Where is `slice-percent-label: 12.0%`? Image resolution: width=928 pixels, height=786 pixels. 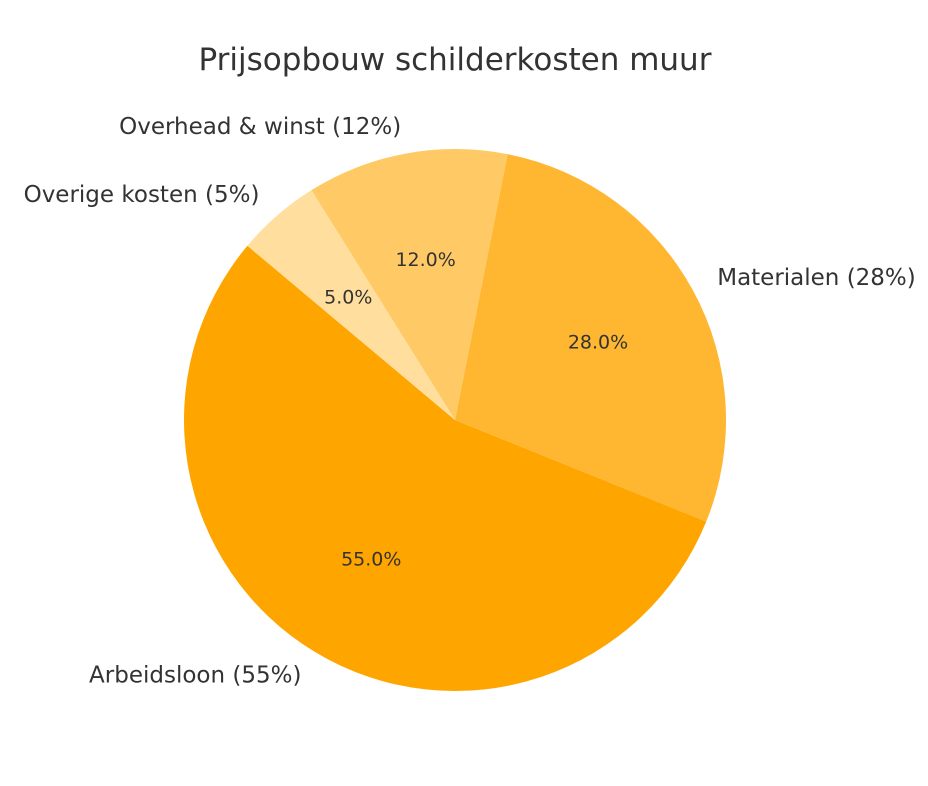 slice-percent-label: 12.0% is located at coordinates (425, 260).